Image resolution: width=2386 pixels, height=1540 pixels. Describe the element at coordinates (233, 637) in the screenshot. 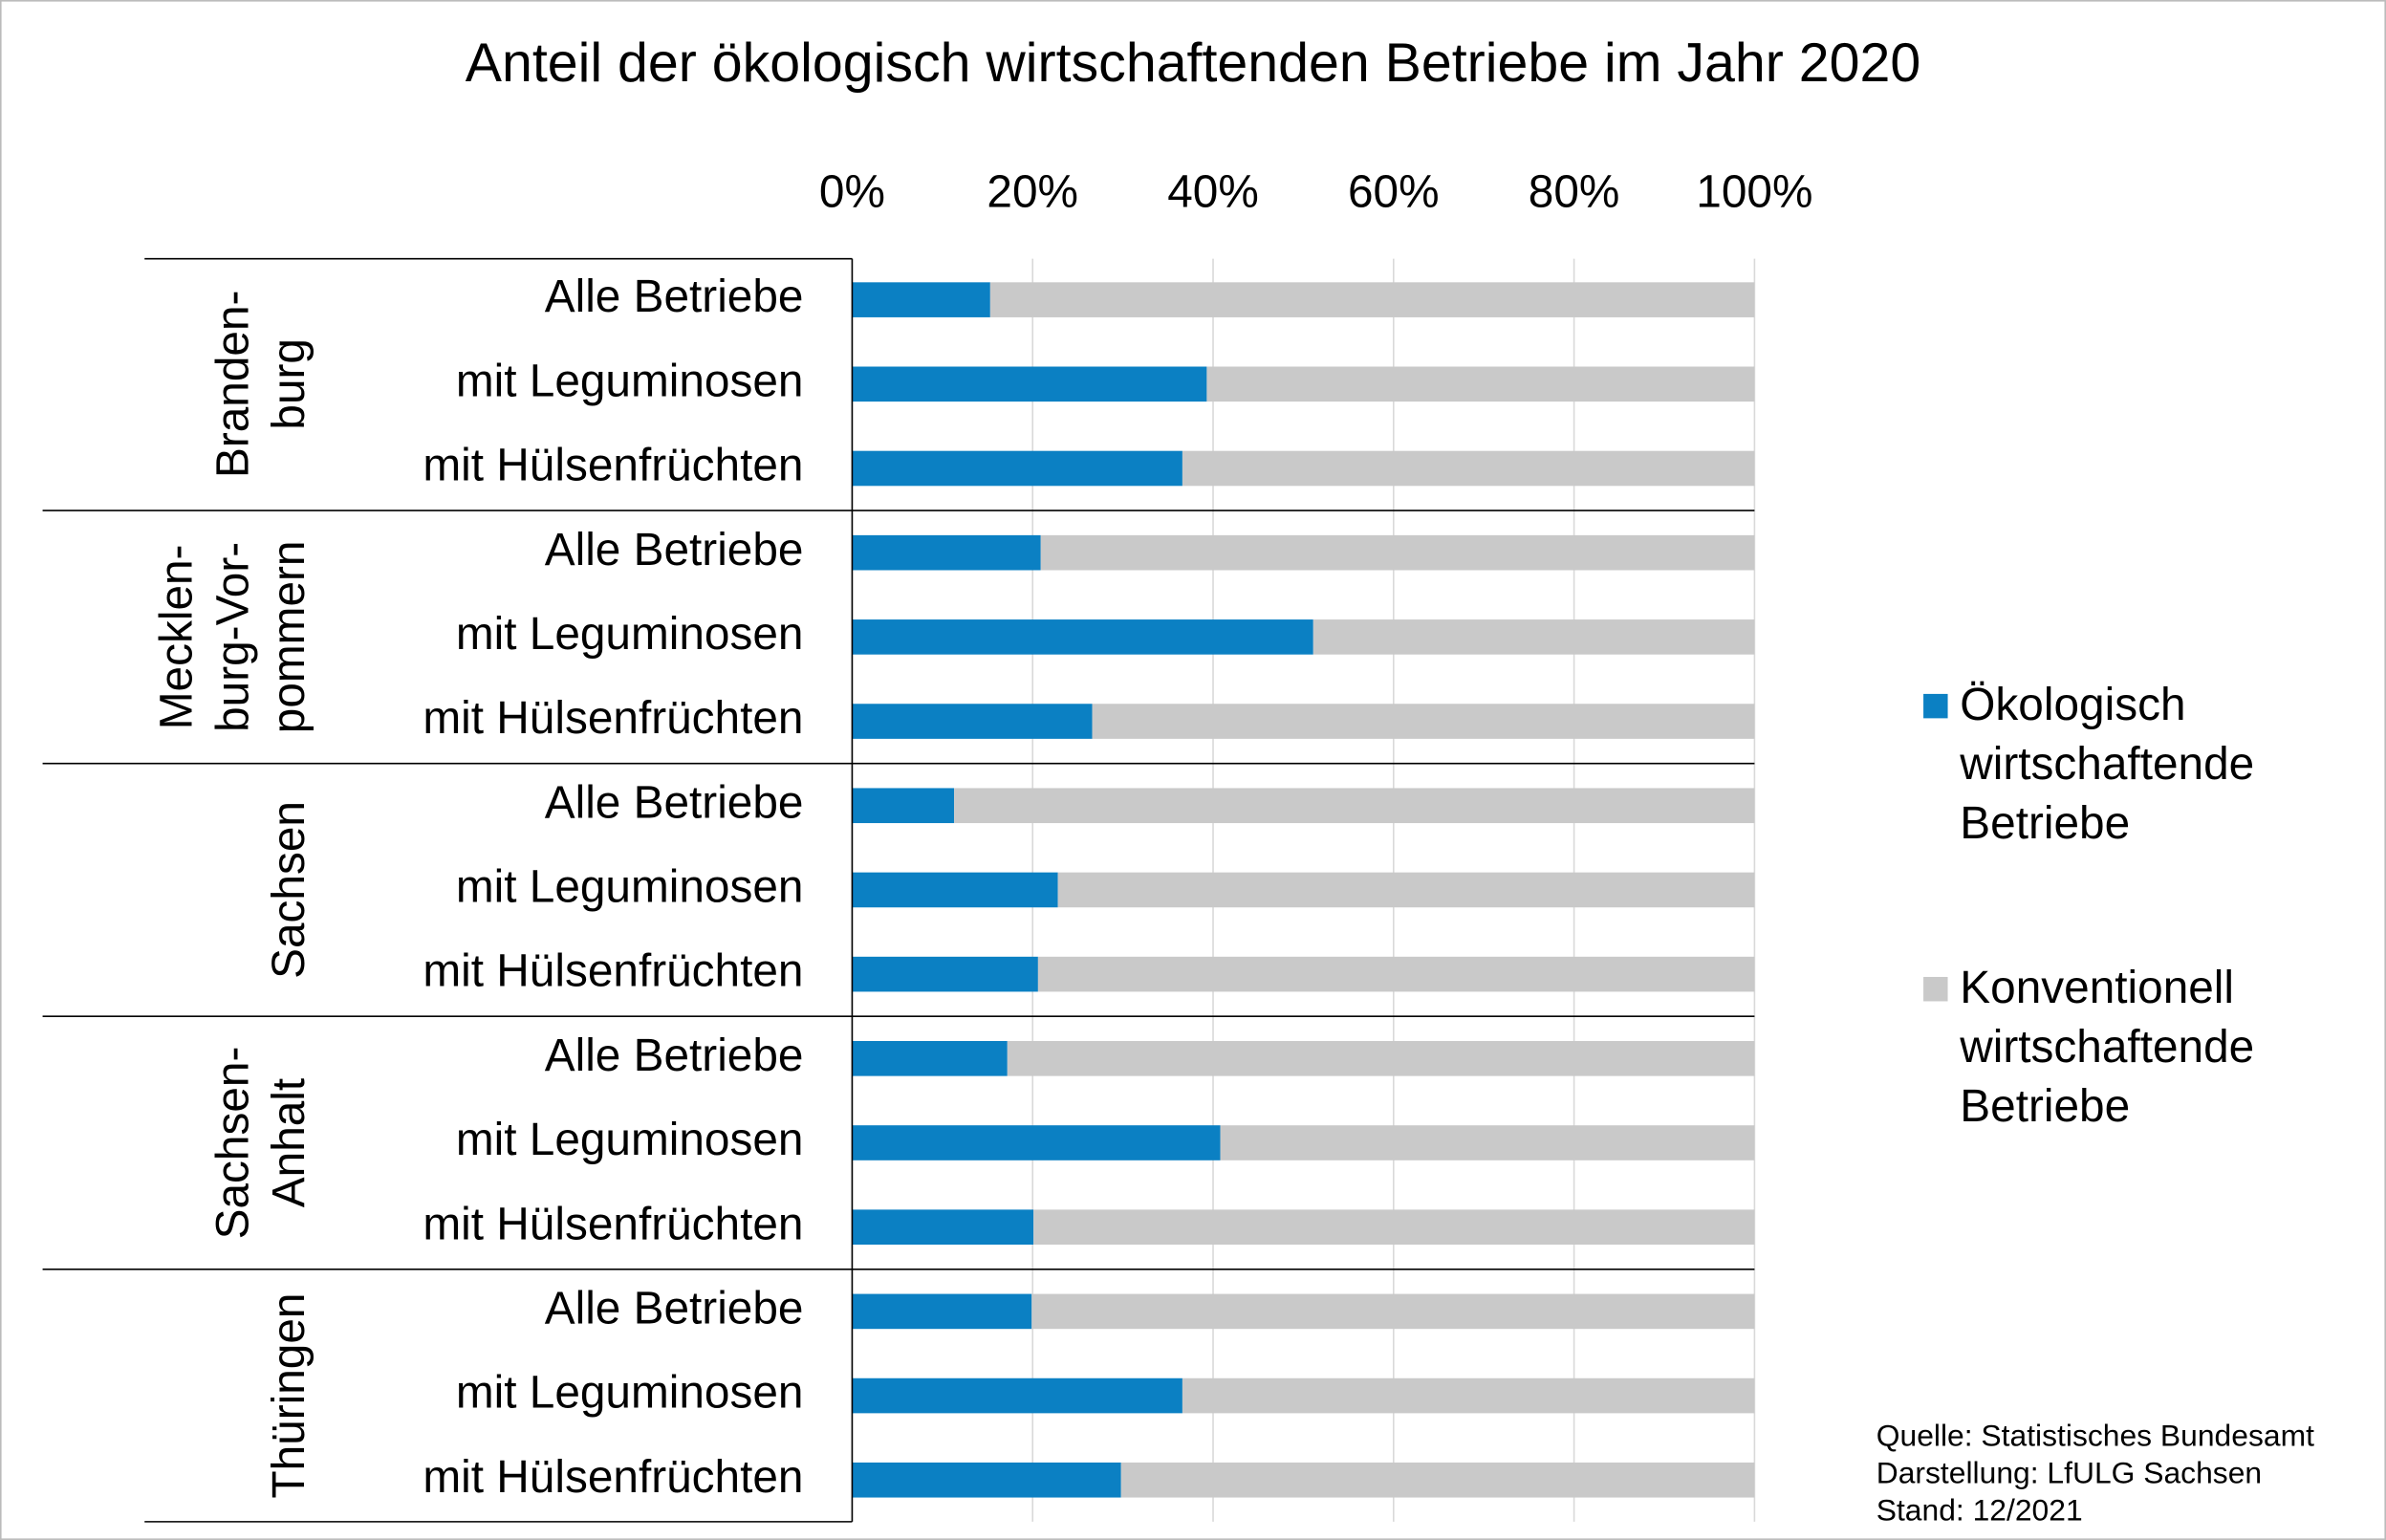

I see `group-label: burg-Vor-` at that location.